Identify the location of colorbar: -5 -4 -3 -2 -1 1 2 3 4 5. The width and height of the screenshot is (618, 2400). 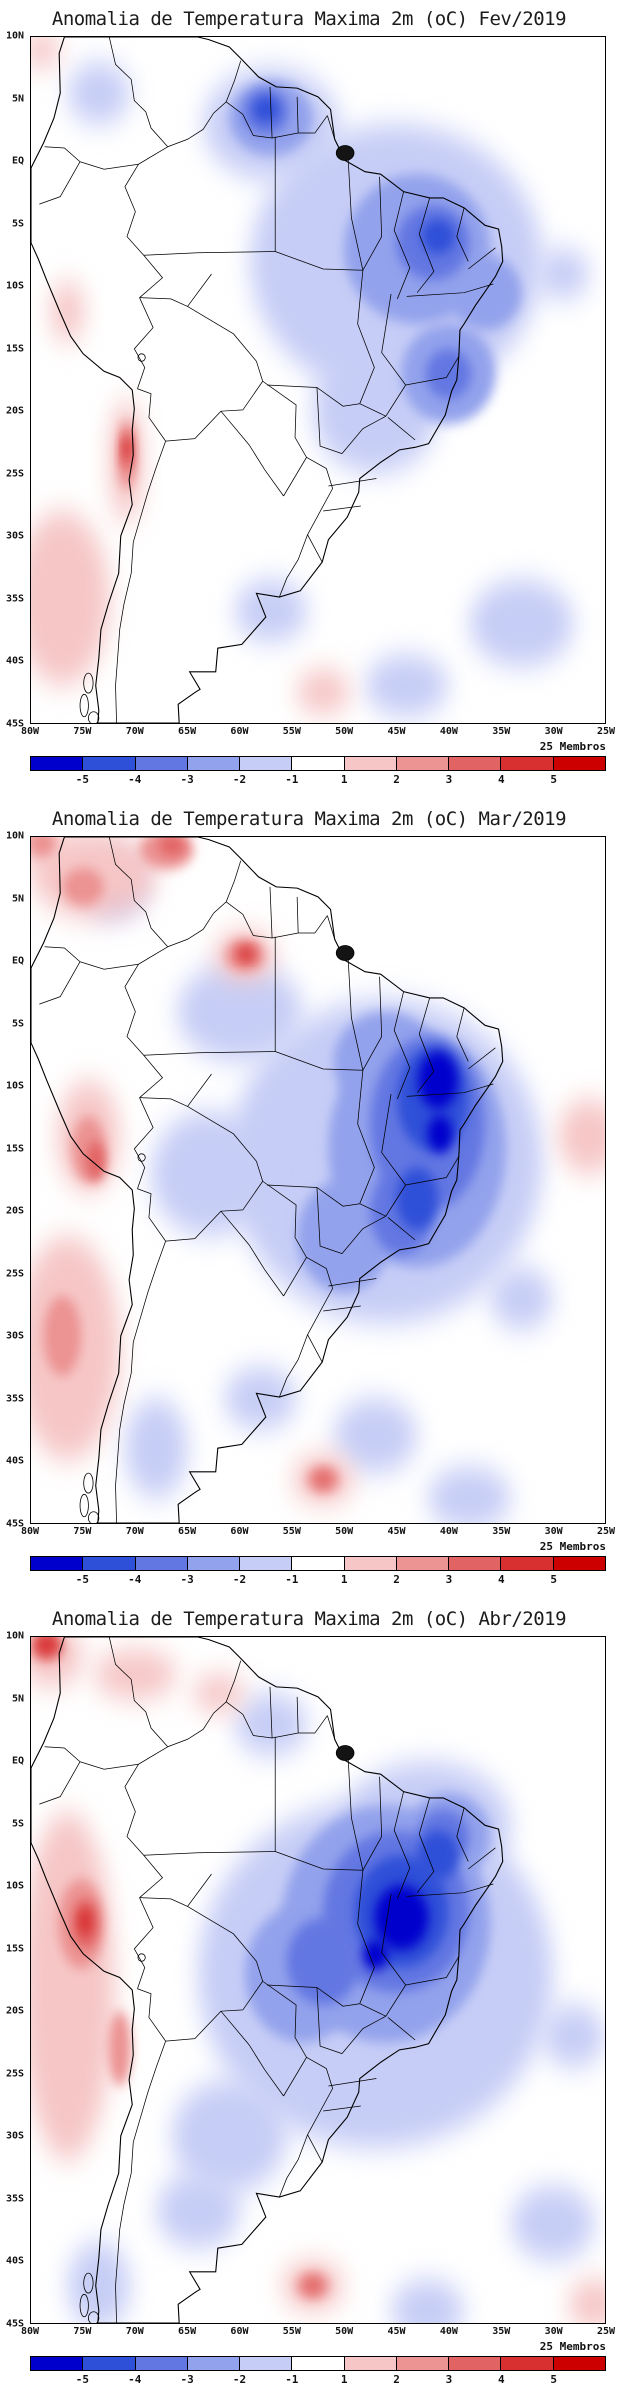
(318, 2372).